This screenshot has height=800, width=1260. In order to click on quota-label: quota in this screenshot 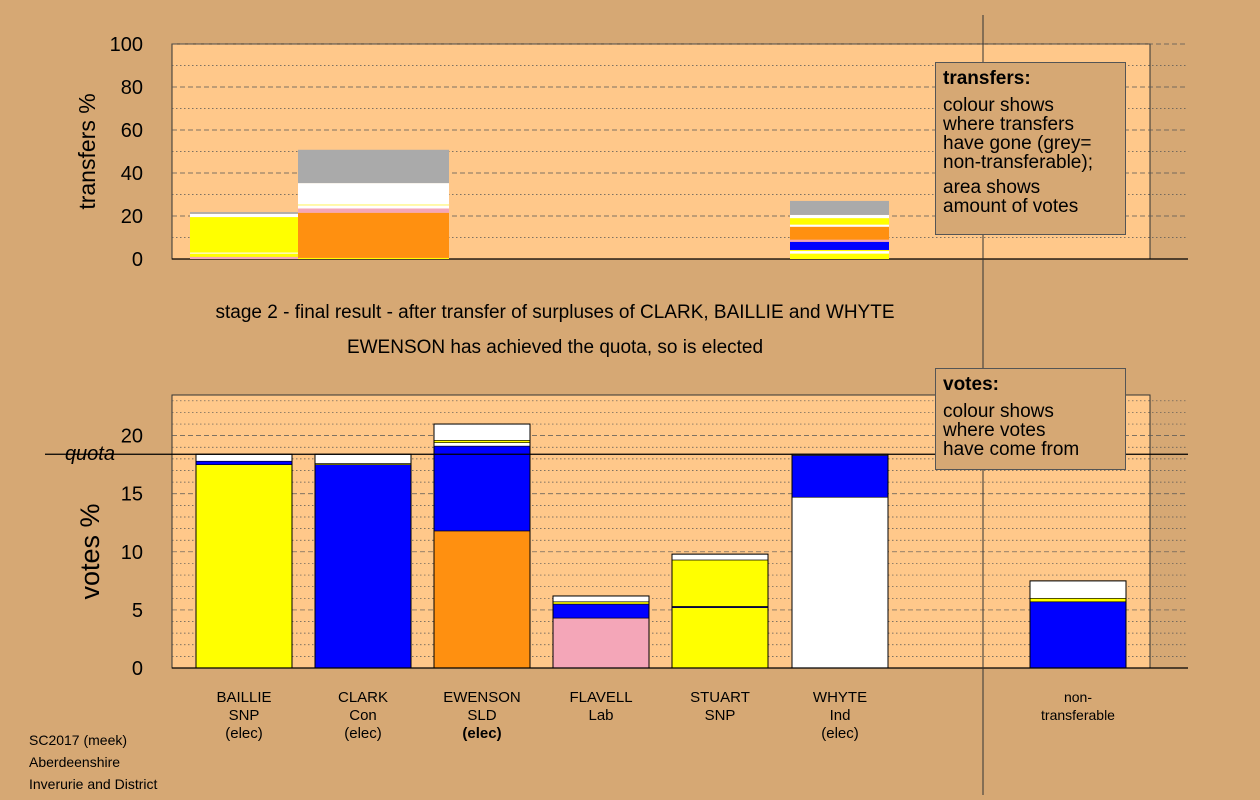, I will do `click(90, 454)`.